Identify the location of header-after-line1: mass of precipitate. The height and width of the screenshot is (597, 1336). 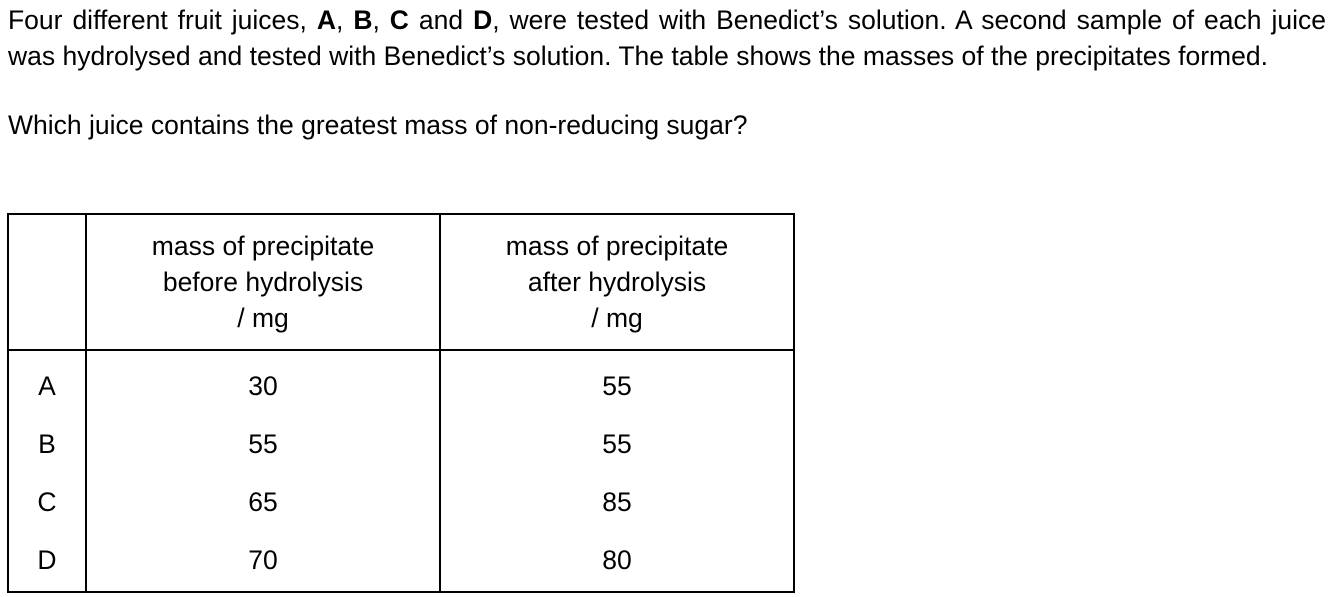
(617, 246).